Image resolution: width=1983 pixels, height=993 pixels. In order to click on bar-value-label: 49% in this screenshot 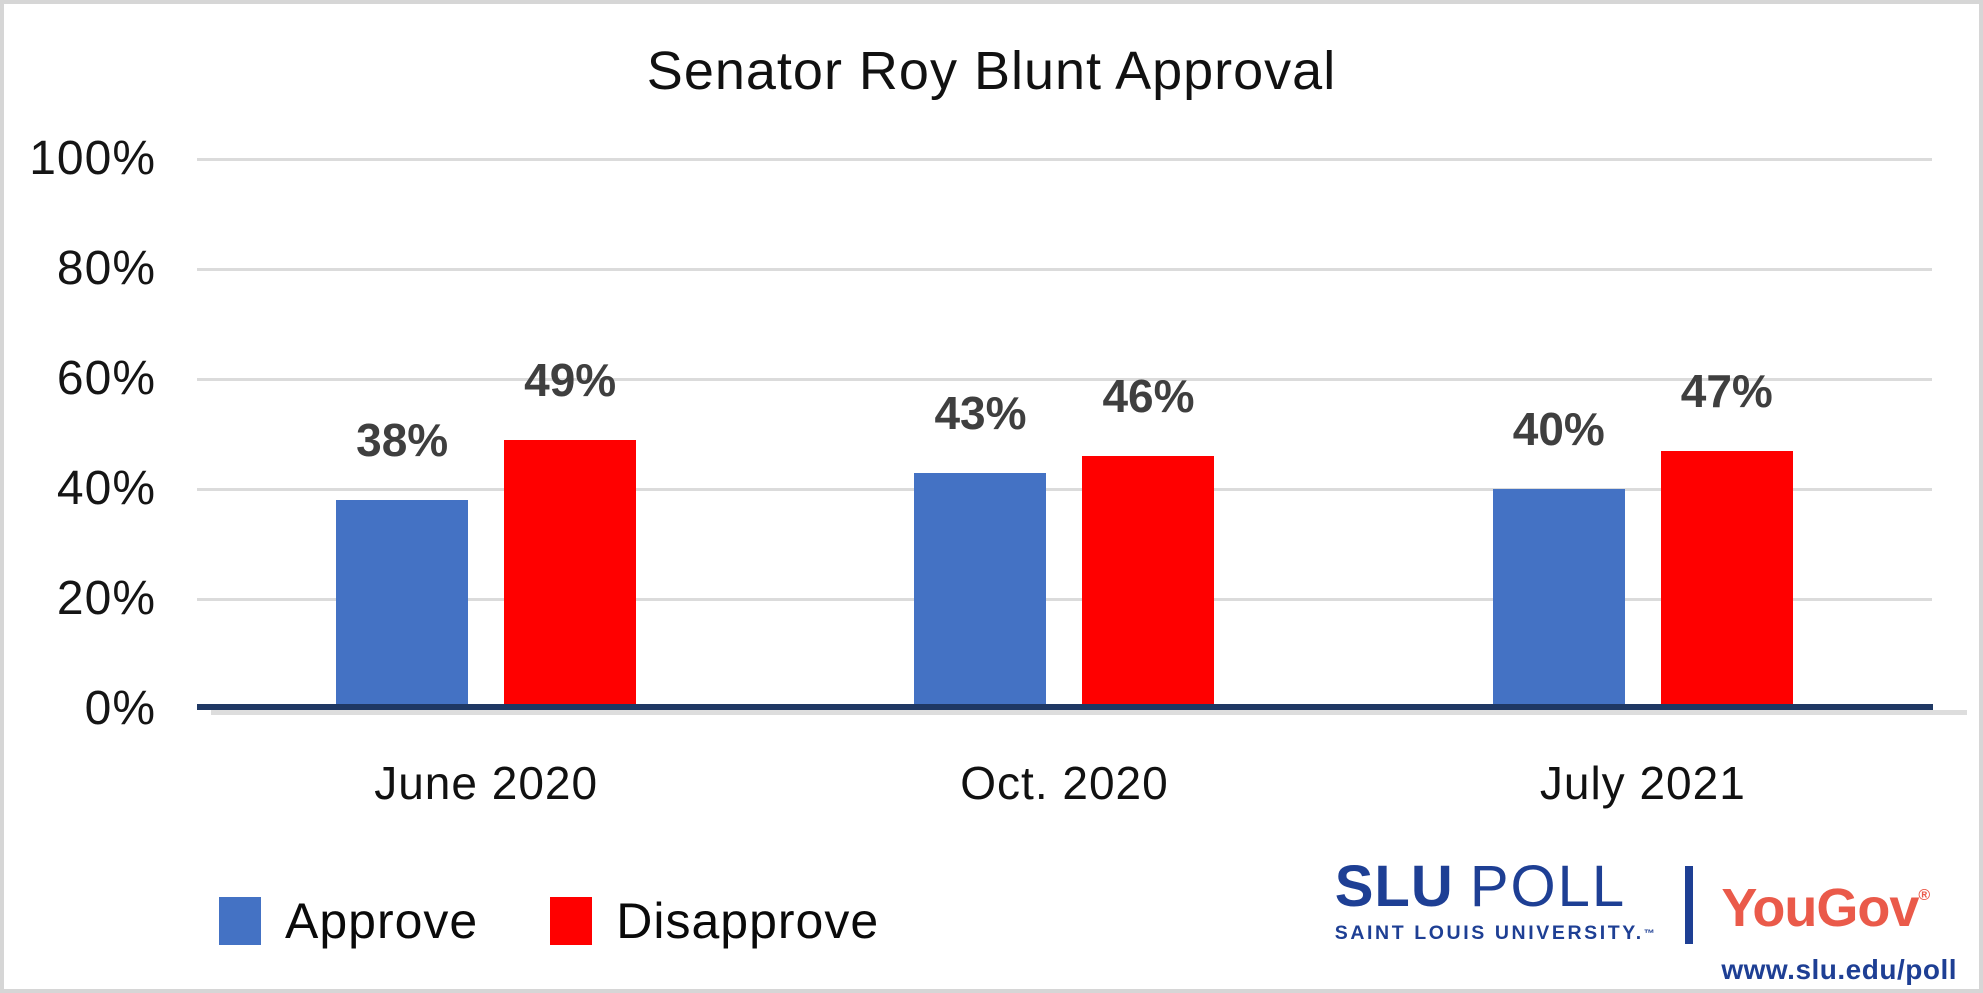, I will do `click(570, 379)`.